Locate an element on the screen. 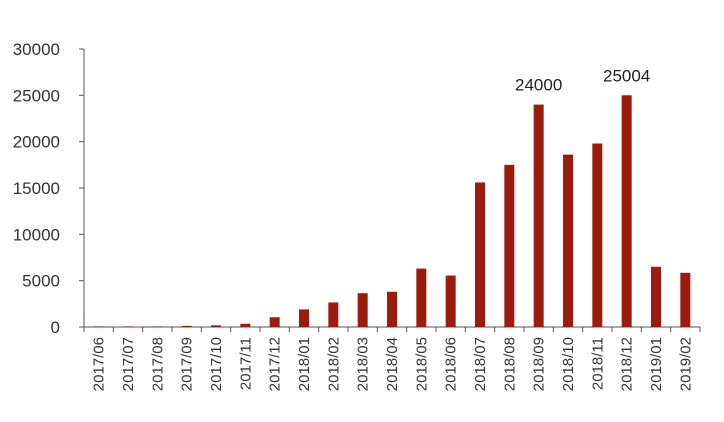 The image size is (724, 422). x-tick-label: 2018/07 is located at coordinates (480, 364).